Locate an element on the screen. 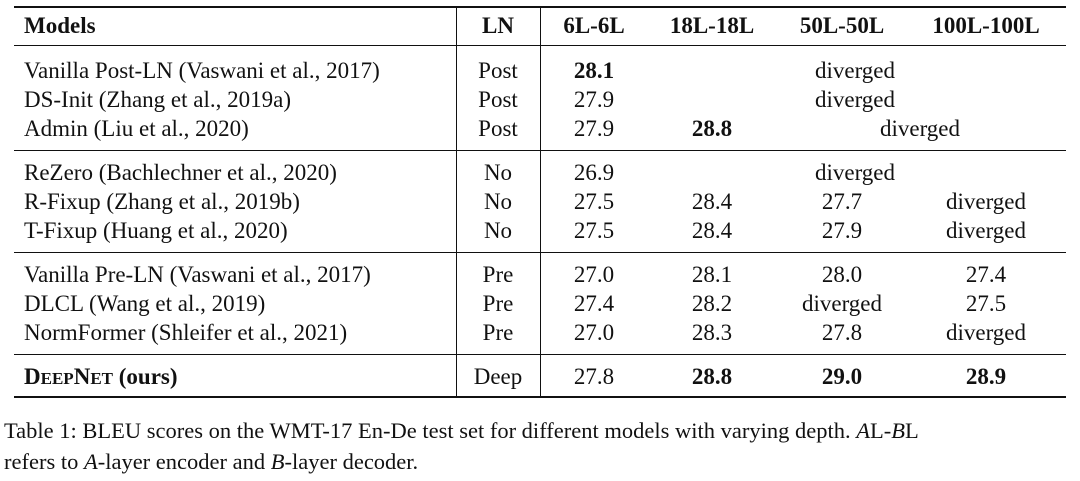  caption-text-5: -layer encoder and is located at coordinates (184, 461).